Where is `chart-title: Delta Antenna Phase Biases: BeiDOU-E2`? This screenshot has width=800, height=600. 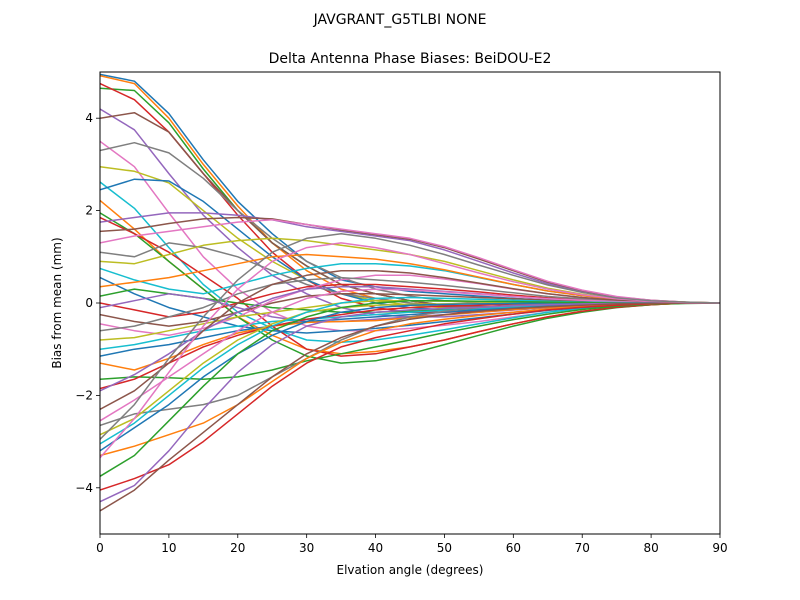 chart-title: Delta Antenna Phase Biases: BeiDOU-E2 is located at coordinates (410, 59).